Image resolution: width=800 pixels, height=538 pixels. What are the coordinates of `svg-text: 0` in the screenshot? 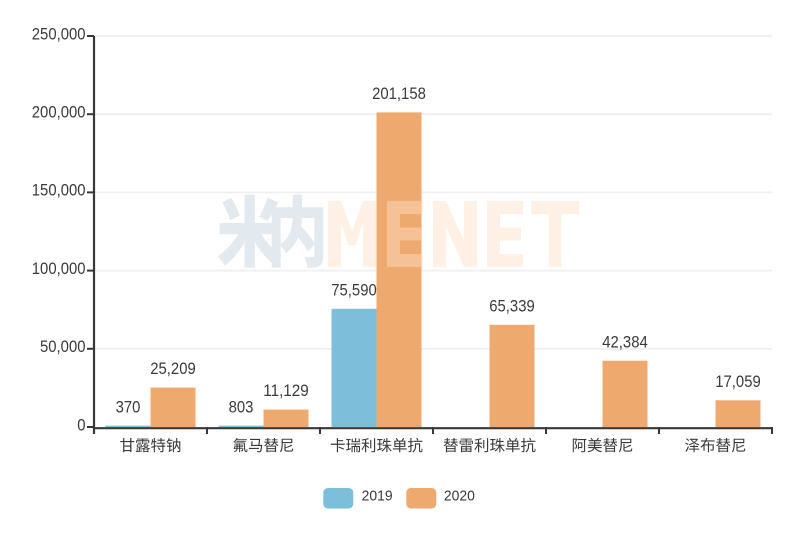 It's located at (81, 425).